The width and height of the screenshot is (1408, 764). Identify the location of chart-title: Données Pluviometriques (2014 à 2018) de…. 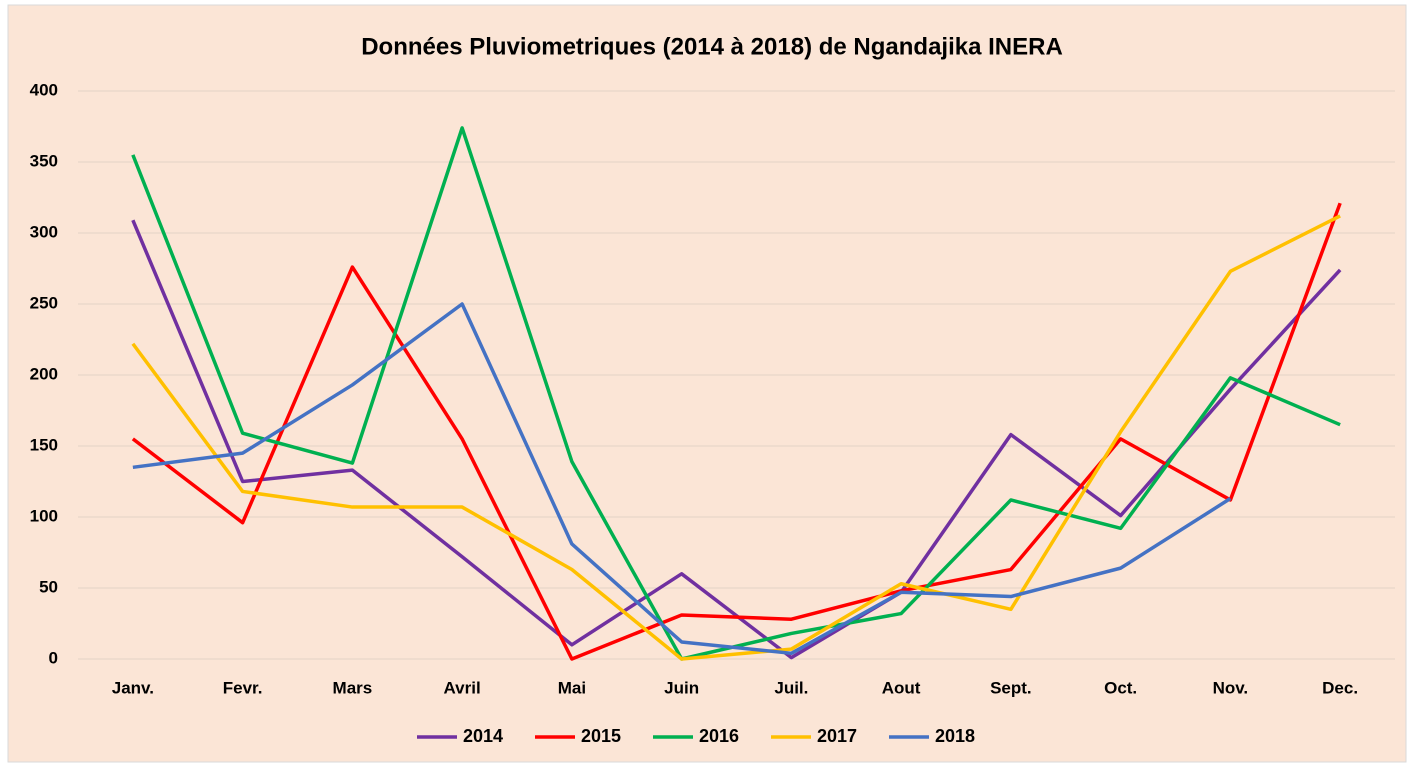
(712, 46).